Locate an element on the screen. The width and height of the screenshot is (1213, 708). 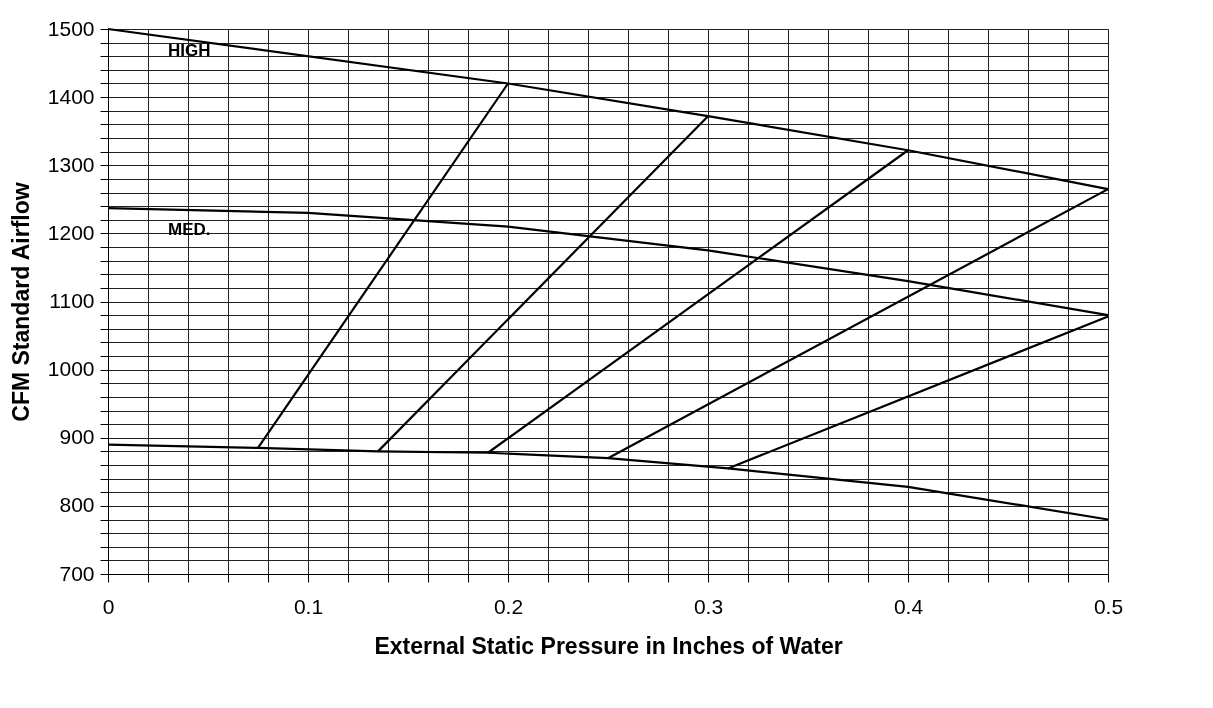
x-tick-label: 0.1 is located at coordinates (308, 606).